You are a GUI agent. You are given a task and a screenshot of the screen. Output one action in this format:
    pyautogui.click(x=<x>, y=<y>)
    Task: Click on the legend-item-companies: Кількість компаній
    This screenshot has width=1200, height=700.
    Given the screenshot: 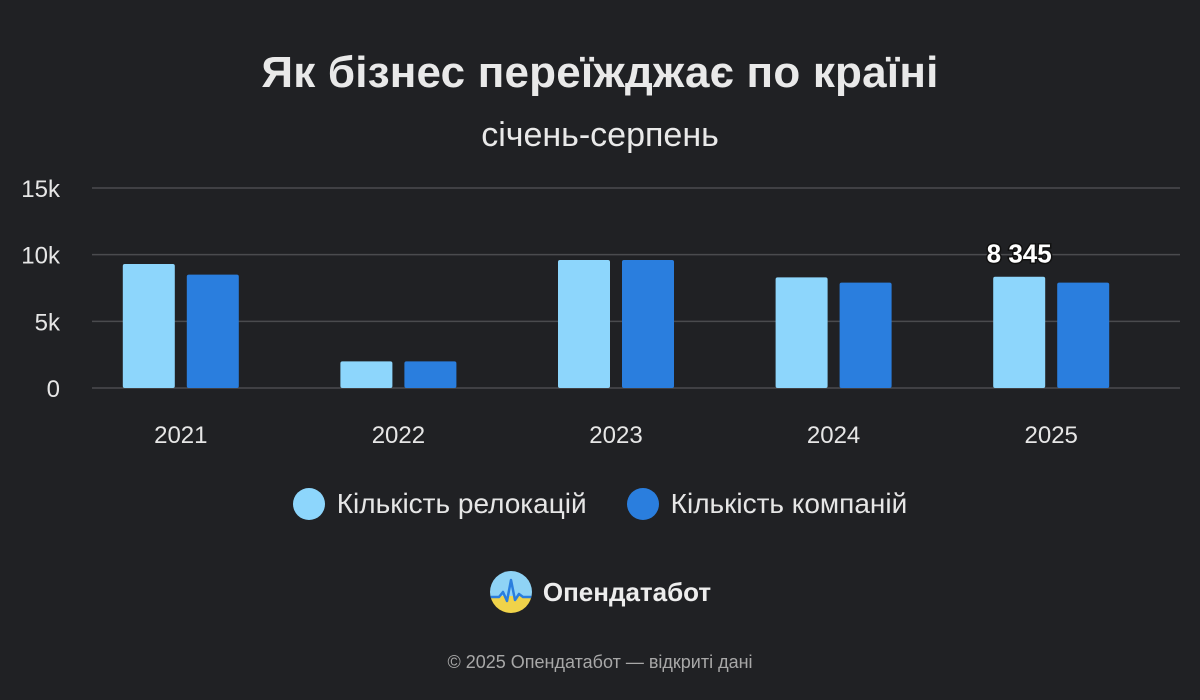 What is the action you would take?
    pyautogui.click(x=767, y=504)
    